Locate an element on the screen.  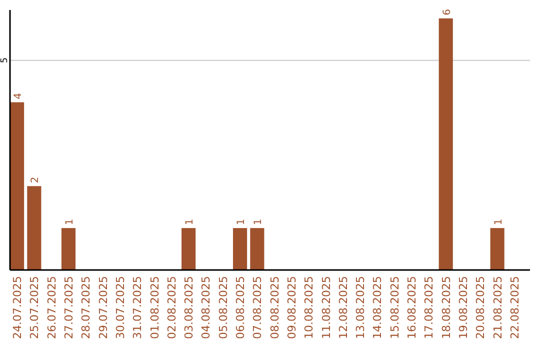
x-tick-label: 25.07.2025 is located at coordinates (35, 307).